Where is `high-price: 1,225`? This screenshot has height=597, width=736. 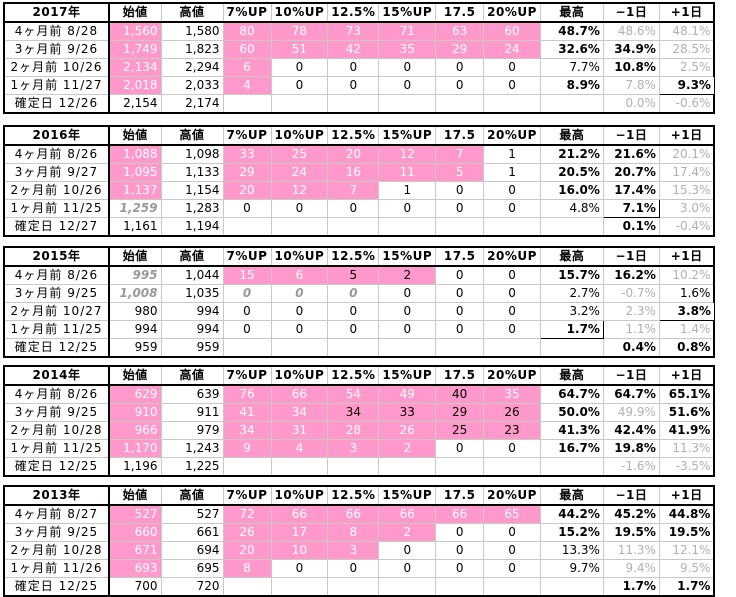
high-price: 1,225 is located at coordinates (192, 467).